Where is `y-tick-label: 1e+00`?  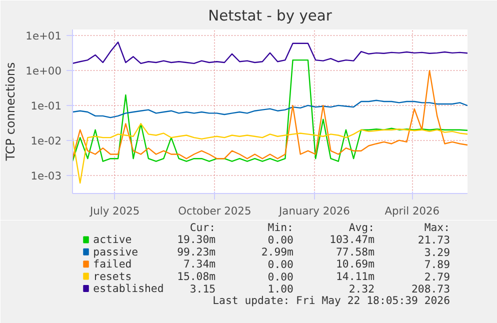 y-tick-label: 1e+00 is located at coordinates (44, 71).